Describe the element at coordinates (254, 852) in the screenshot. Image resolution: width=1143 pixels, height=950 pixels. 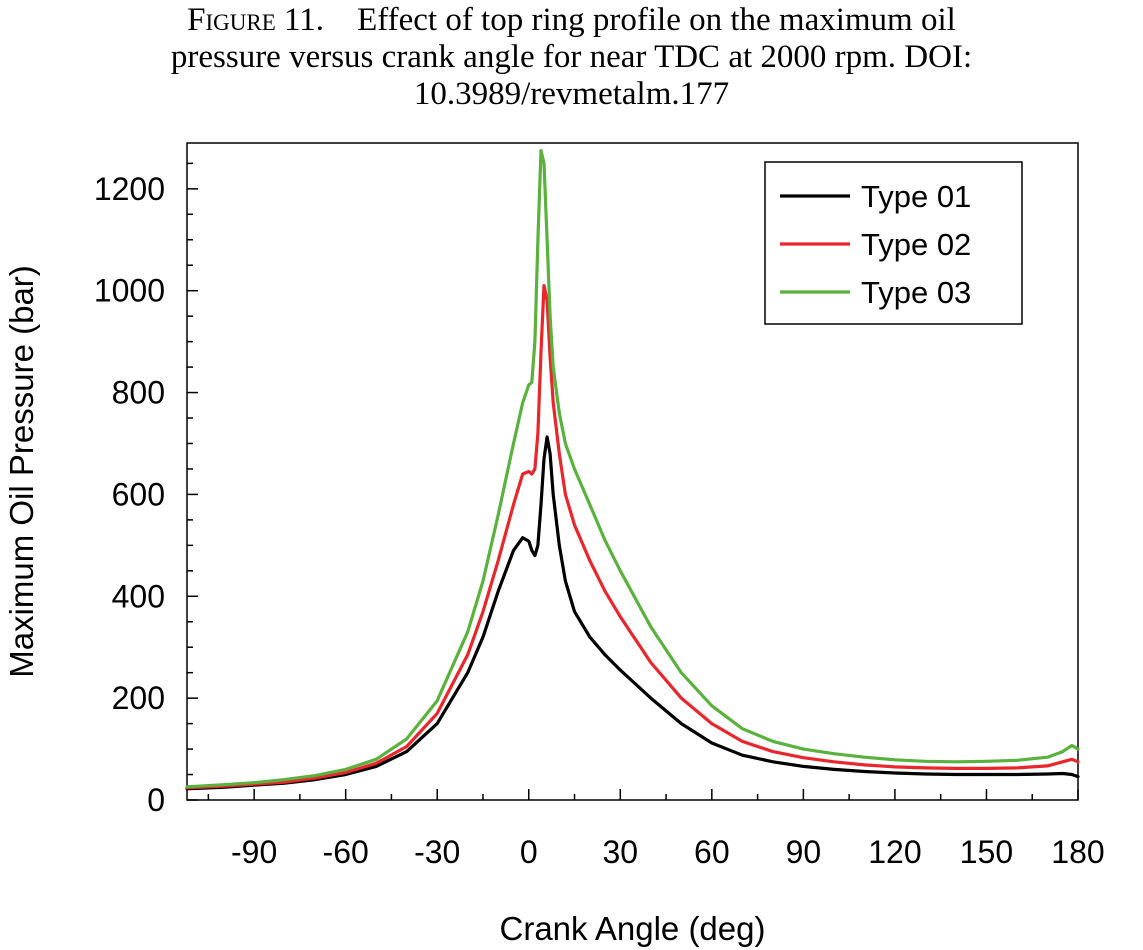
I see `x-tick-label: -90` at that location.